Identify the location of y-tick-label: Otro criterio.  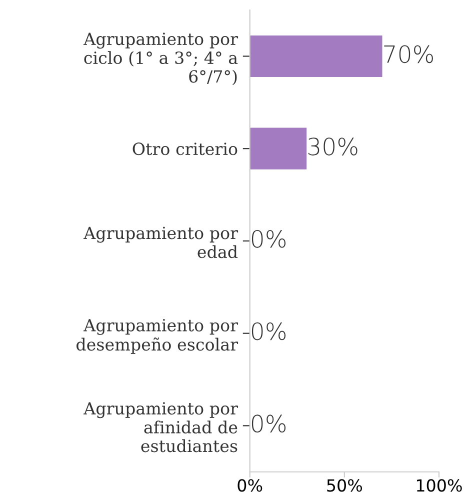
(185, 149).